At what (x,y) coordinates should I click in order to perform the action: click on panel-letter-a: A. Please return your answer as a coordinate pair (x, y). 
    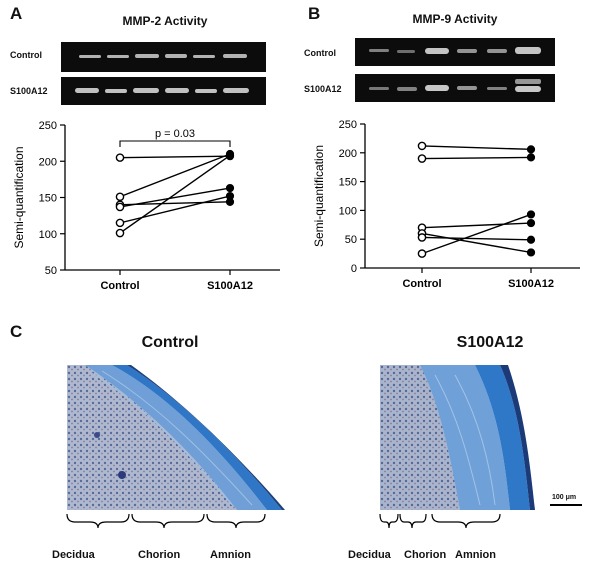
    Looking at the image, I should click on (16, 13).